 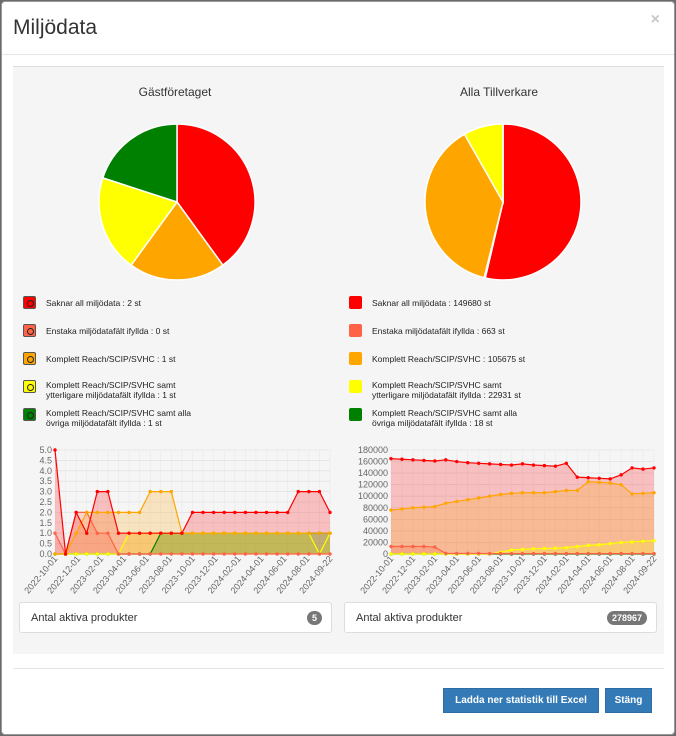 I want to click on legend-label-line: Saknar all miljödata : 149680 st, so click(x=431, y=303).